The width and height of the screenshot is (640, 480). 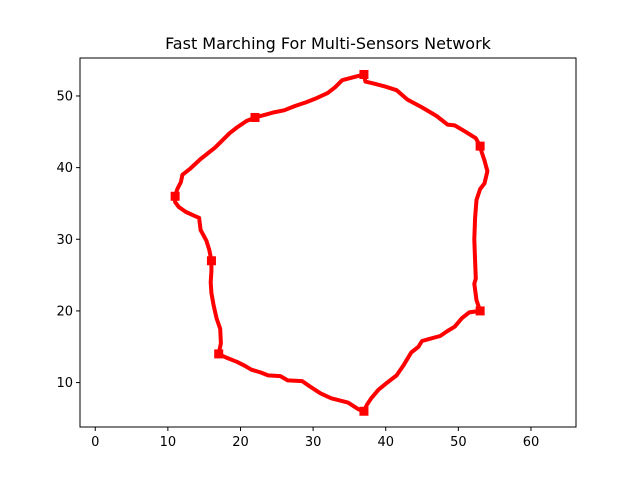 What do you see at coordinates (458, 442) in the screenshot?
I see `x-tick-label: 50` at bounding box center [458, 442].